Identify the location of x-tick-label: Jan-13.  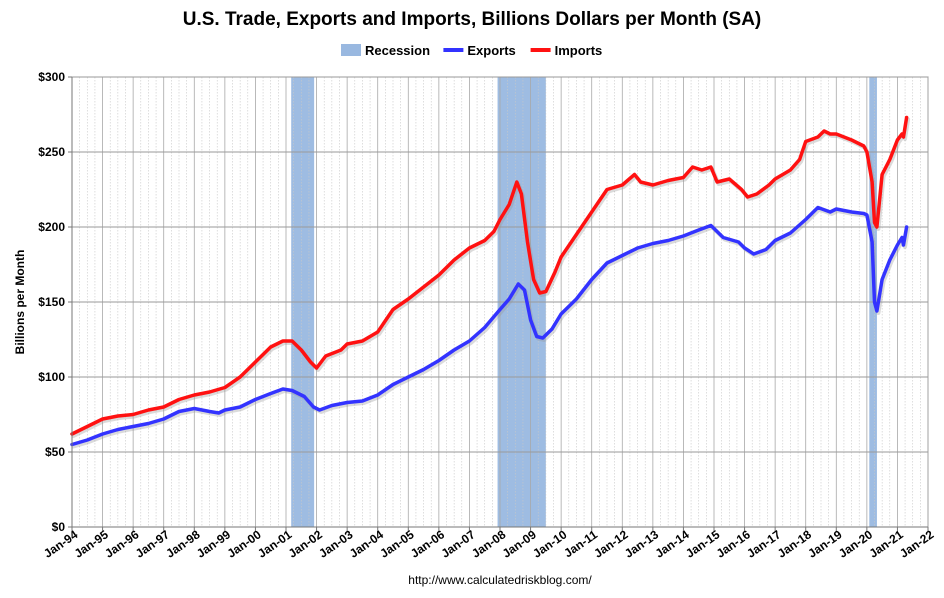
(641, 543).